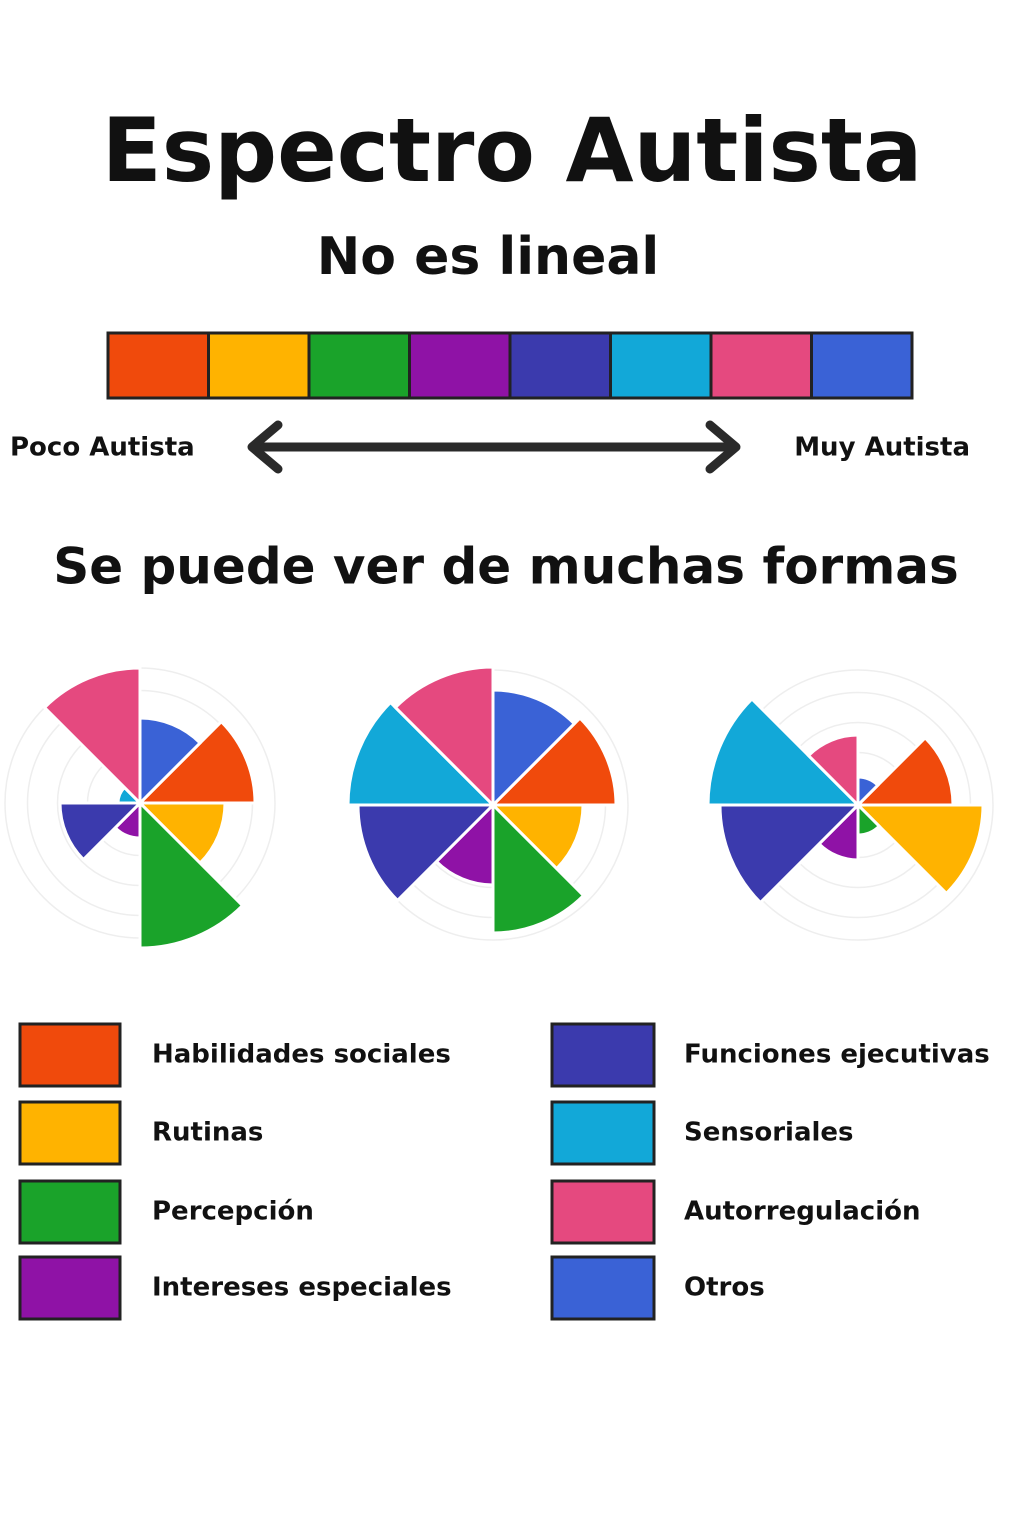  Describe the element at coordinates (207, 1133) in the screenshot. I see `legend-label: Rutinas` at that location.